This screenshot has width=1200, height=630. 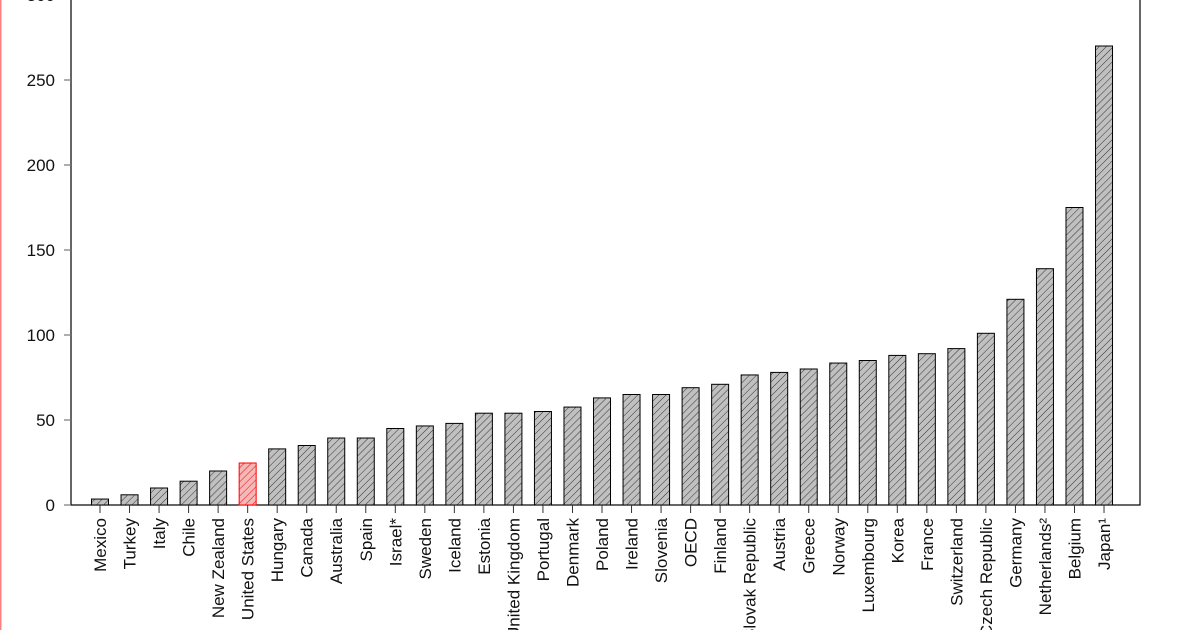 I want to click on x-tick-label: Slovak Republic, so click(x=750, y=574).